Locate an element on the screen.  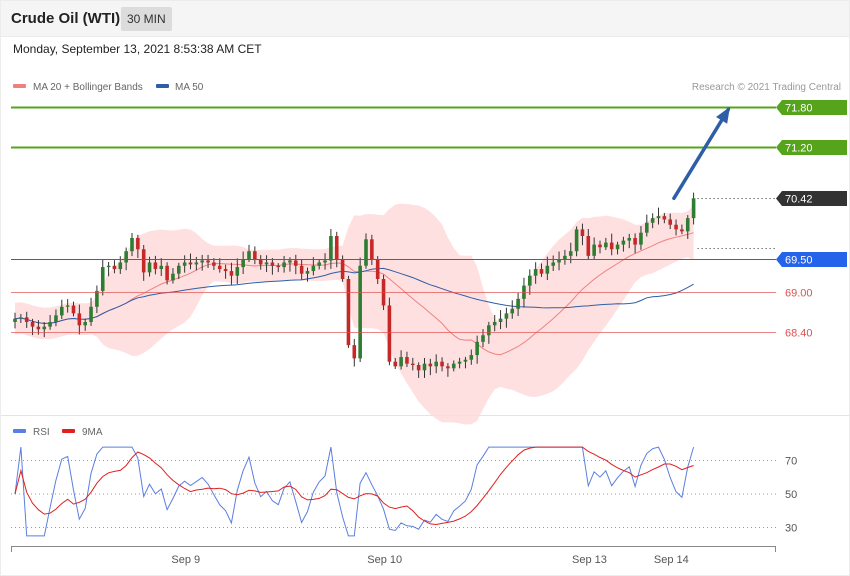
price-legend: MA 20 + Bollinger Bands MA 50 is located at coordinates (108, 87).